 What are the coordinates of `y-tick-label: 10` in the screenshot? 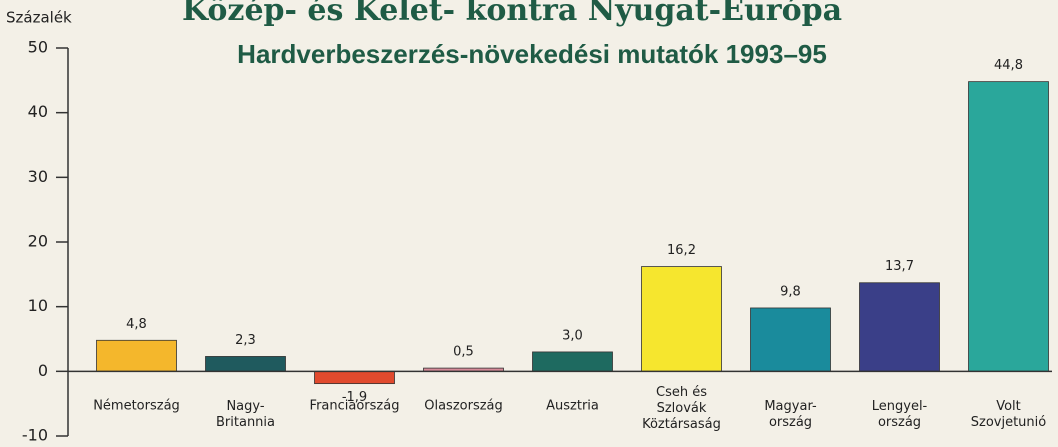 It's located at (38, 305).